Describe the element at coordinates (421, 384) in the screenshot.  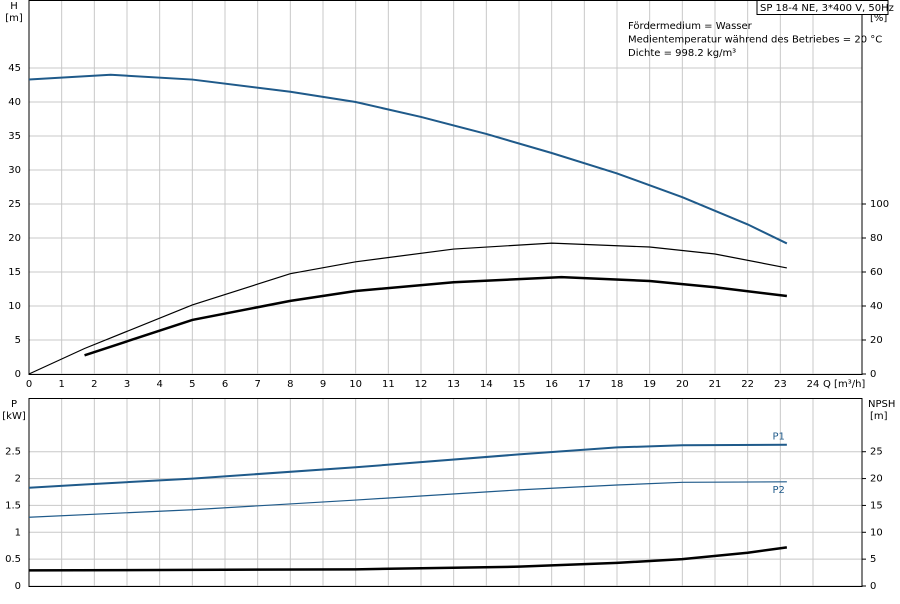
I see `x-tick-label: 12` at that location.